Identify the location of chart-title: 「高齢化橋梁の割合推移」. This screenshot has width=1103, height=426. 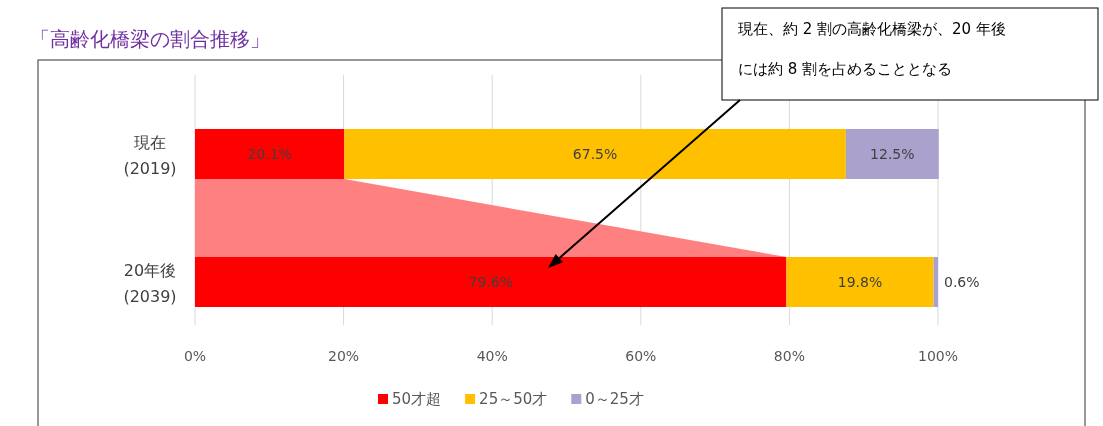
(150, 39).